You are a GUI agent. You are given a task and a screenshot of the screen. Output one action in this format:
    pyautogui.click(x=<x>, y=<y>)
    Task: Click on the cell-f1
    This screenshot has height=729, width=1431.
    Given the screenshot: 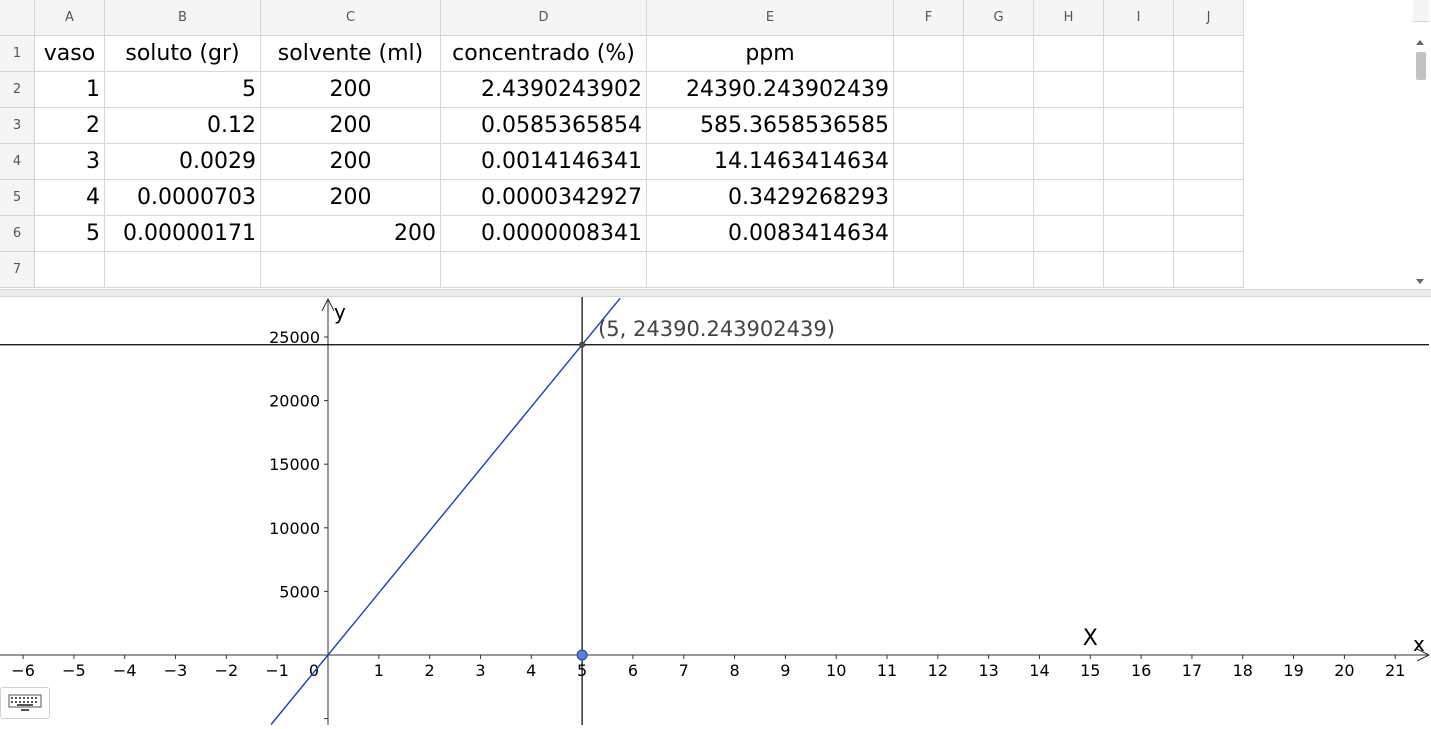 What is the action you would take?
    pyautogui.click(x=929, y=54)
    